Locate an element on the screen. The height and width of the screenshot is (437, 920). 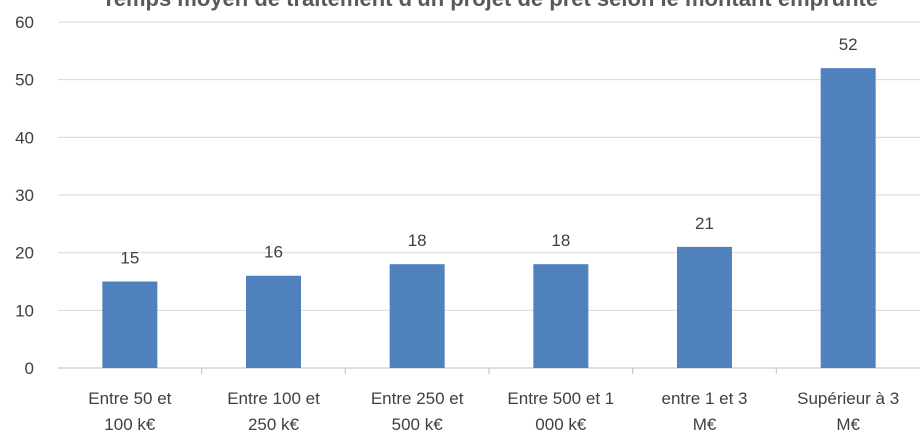
y-tick-label: 60 is located at coordinates (24, 22).